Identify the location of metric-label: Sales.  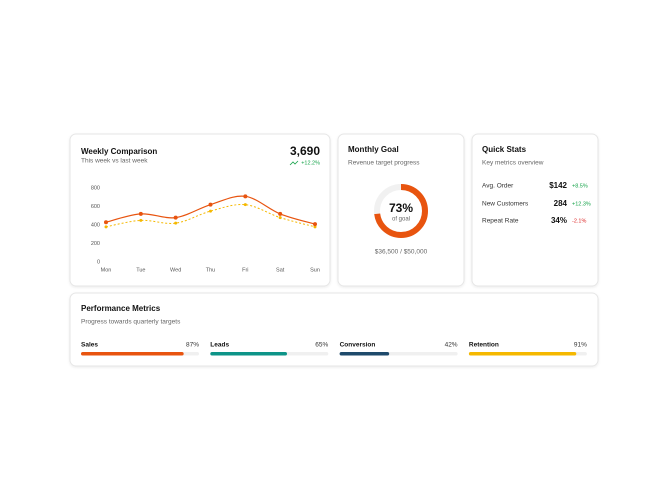
(89, 345).